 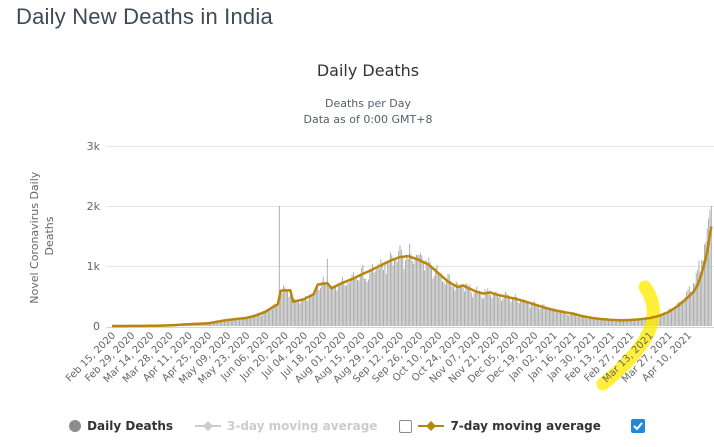 What do you see at coordinates (628, 335) in the screenshot?
I see `highlighter-annotation` at bounding box center [628, 335].